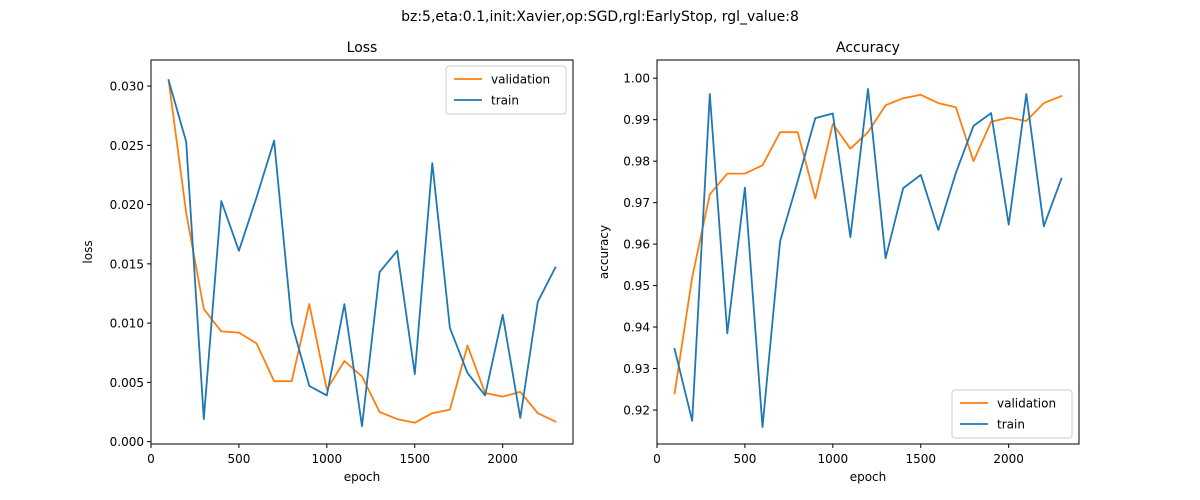  Describe the element at coordinates (657, 459) in the screenshot. I see `accuracy-xtick-label: 0` at that location.